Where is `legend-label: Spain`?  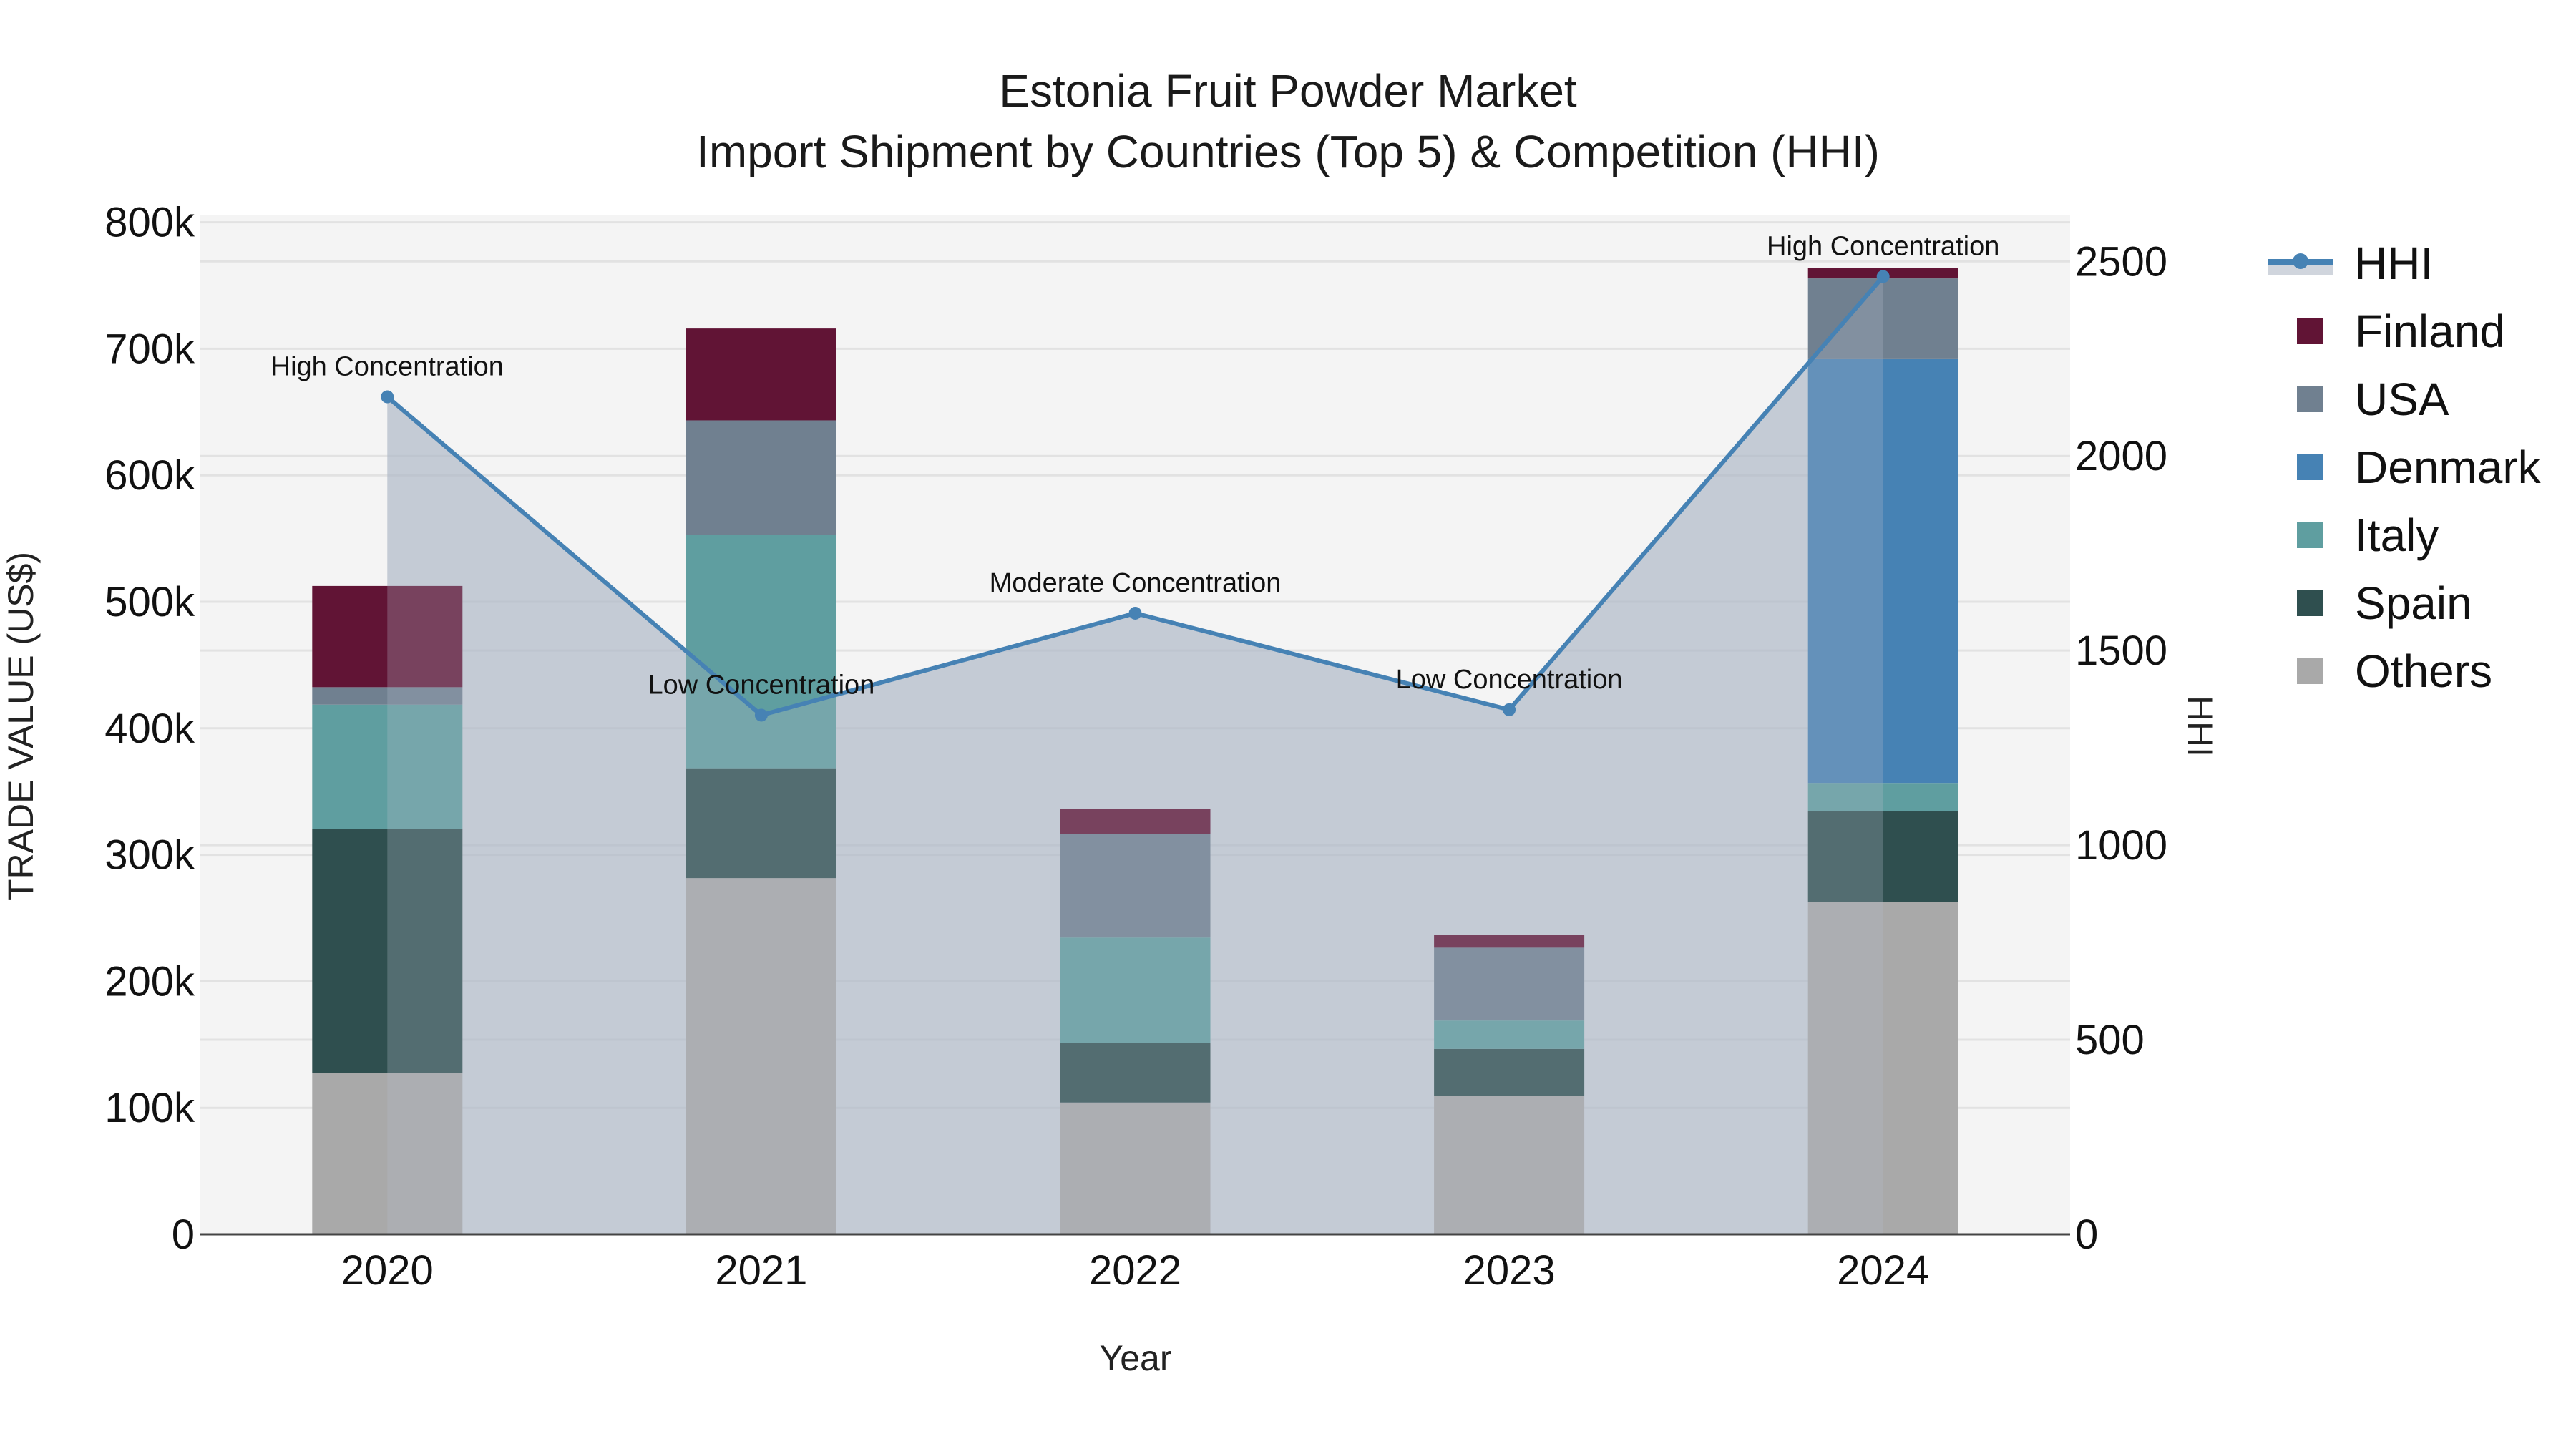 legend-label: Spain is located at coordinates (2413, 603).